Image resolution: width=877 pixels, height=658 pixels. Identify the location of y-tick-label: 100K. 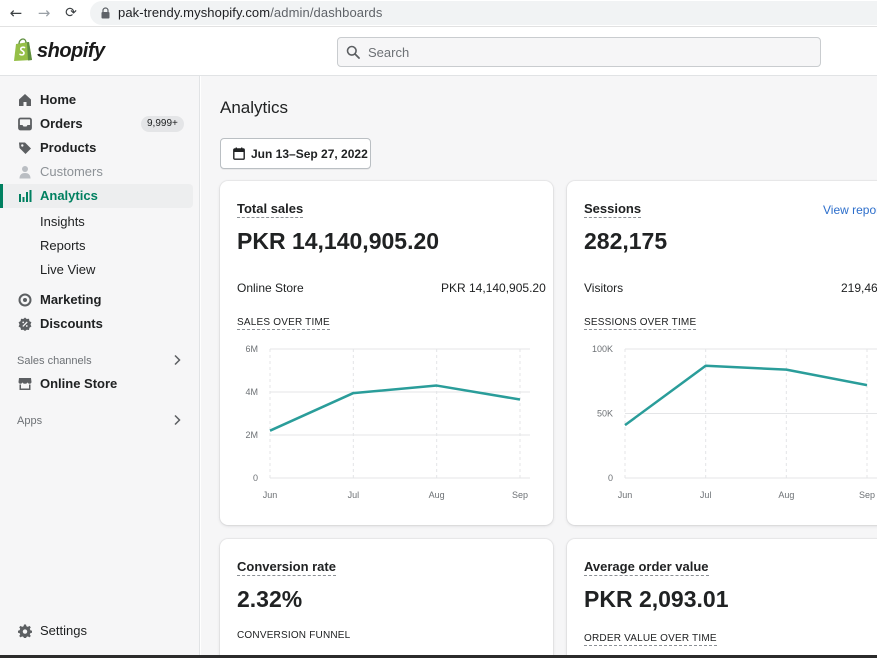
(602, 349).